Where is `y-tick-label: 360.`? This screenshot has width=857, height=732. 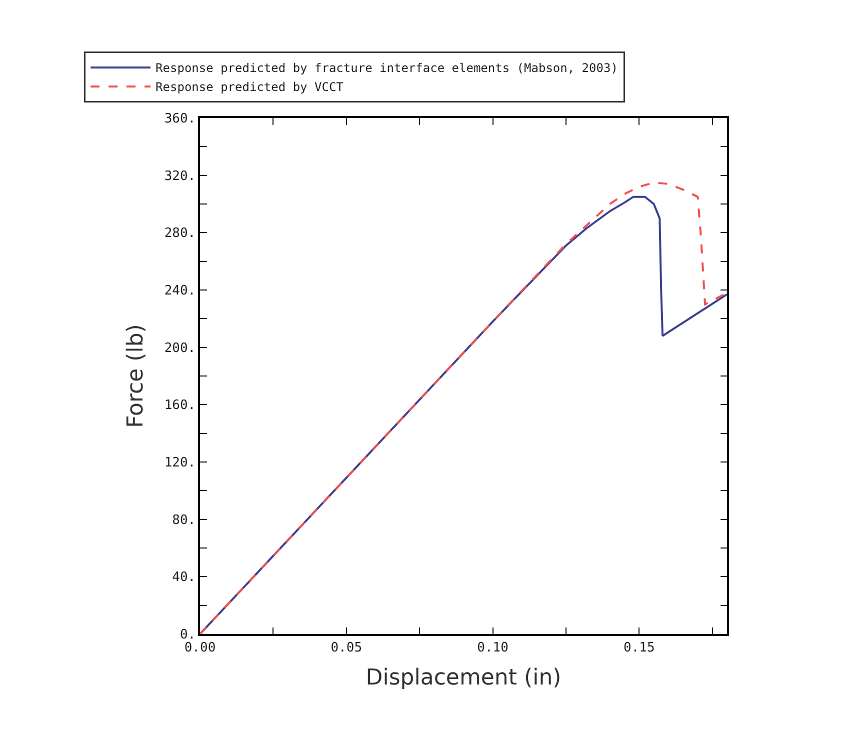 y-tick-label: 360. is located at coordinates (180, 119).